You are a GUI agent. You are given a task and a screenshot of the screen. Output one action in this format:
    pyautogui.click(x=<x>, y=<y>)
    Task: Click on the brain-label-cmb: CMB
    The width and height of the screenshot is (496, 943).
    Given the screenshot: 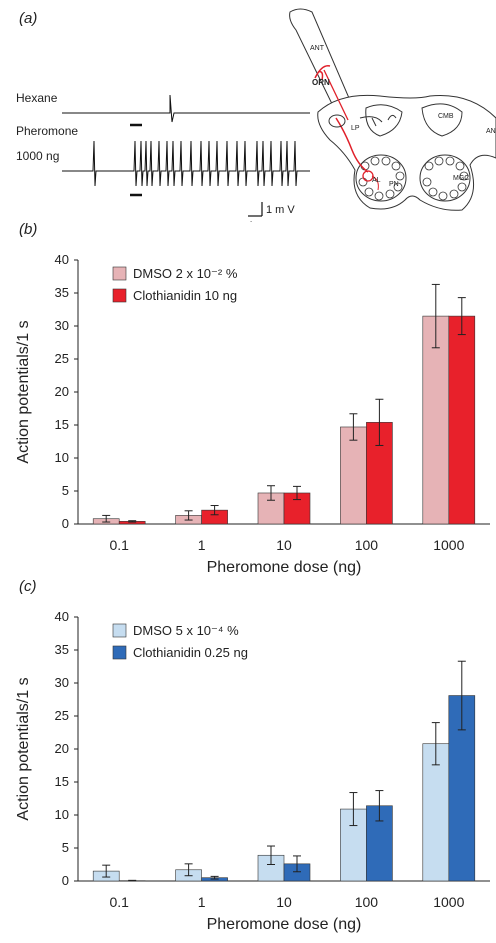 What is the action you would take?
    pyautogui.click(x=446, y=116)
    